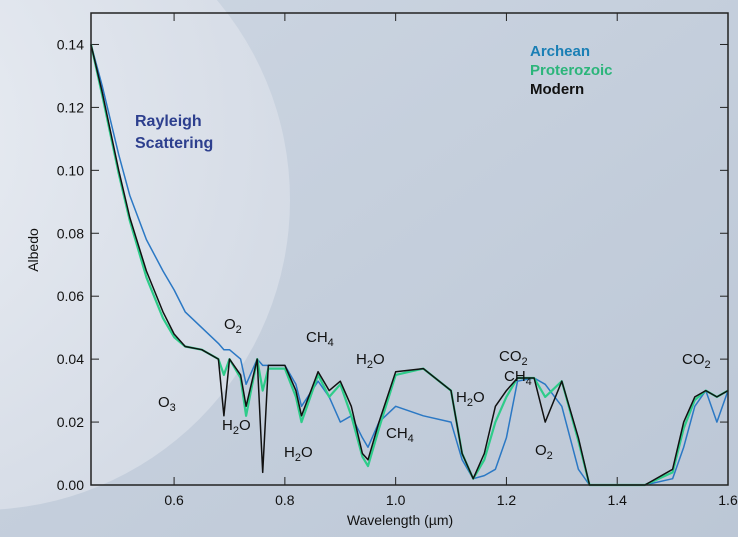 The height and width of the screenshot is (537, 738). What do you see at coordinates (174, 143) in the screenshot?
I see `rayleigh-label: Scattering` at bounding box center [174, 143].